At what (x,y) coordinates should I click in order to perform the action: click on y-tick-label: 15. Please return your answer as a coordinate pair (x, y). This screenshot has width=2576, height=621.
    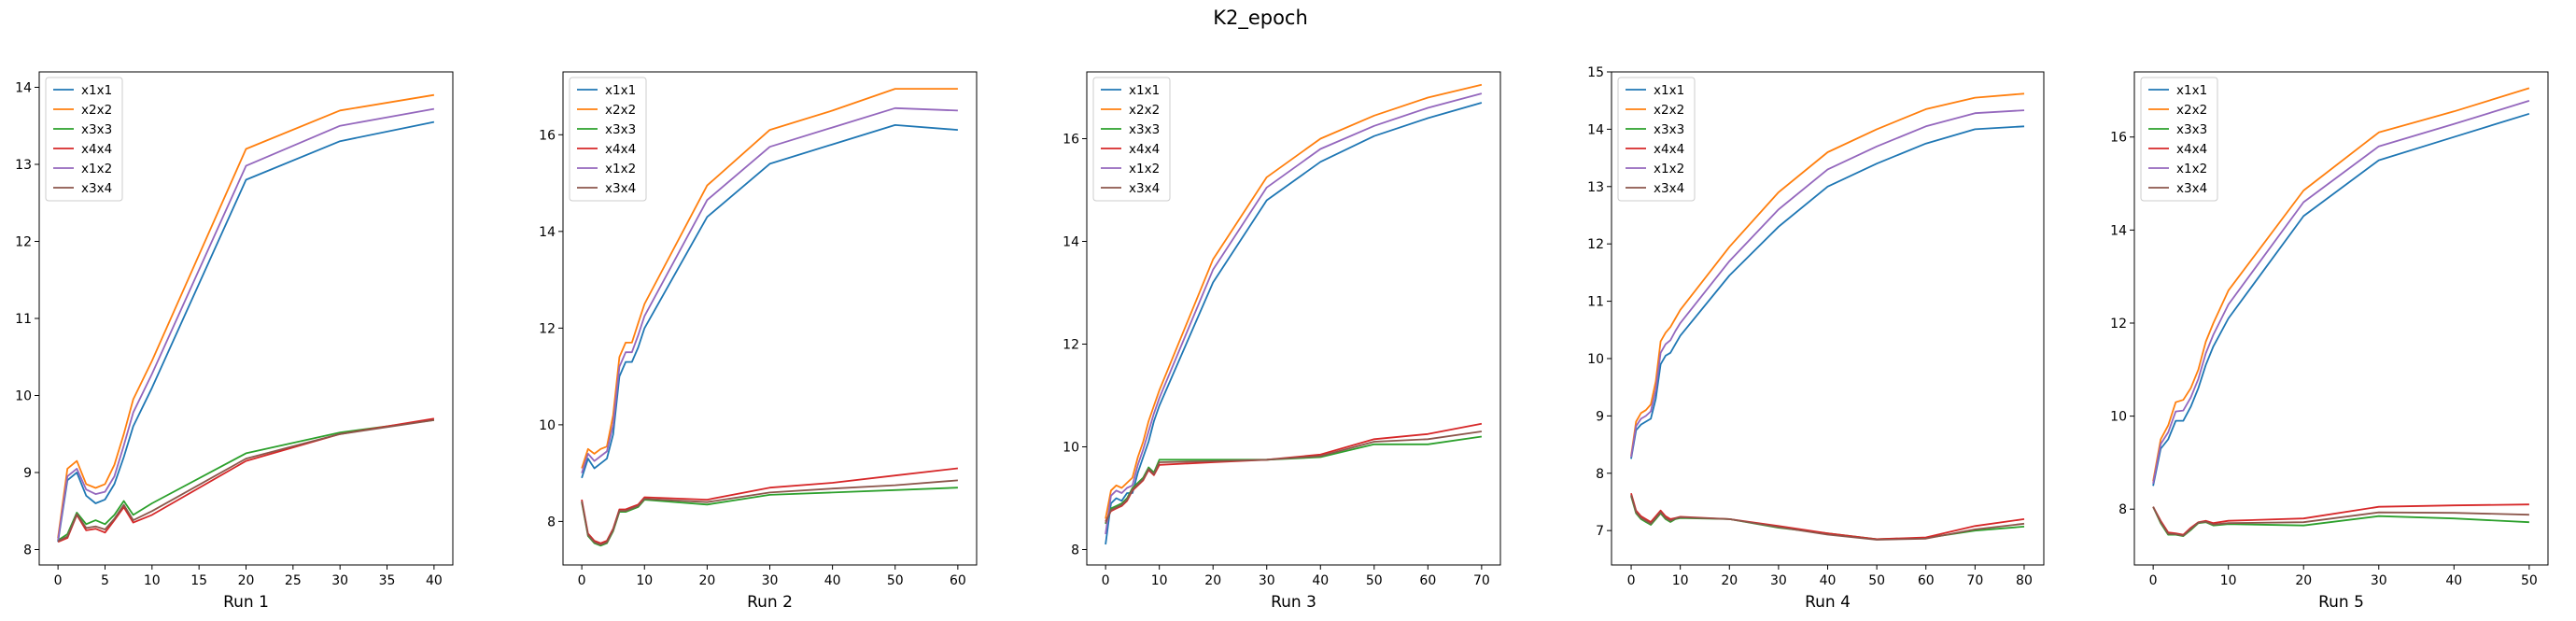
    Looking at the image, I should click on (1595, 72).